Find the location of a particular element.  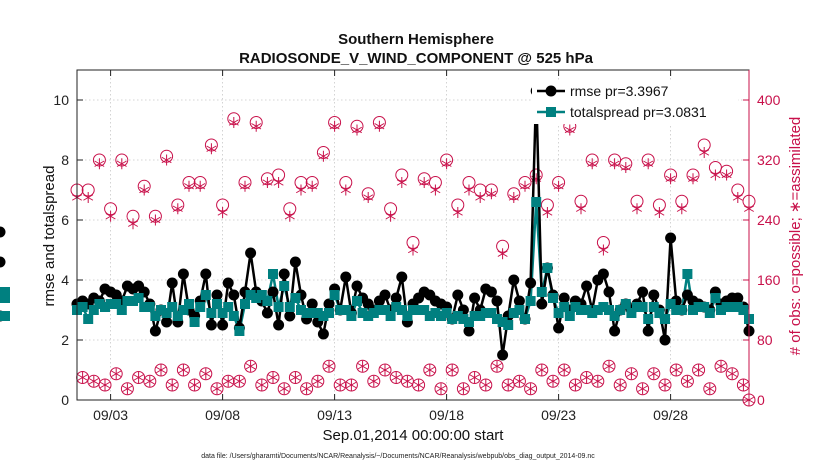

y-right-tick-label: 240 is located at coordinates (769, 220).